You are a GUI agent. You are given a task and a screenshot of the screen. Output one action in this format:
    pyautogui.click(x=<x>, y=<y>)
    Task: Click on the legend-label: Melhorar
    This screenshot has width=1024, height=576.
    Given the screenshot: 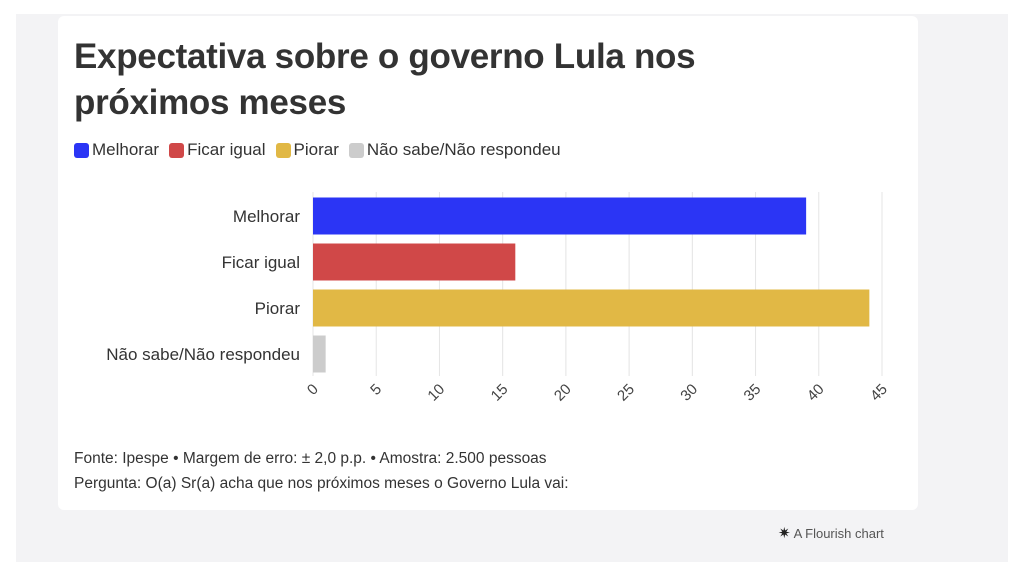 What is the action you would take?
    pyautogui.click(x=126, y=149)
    